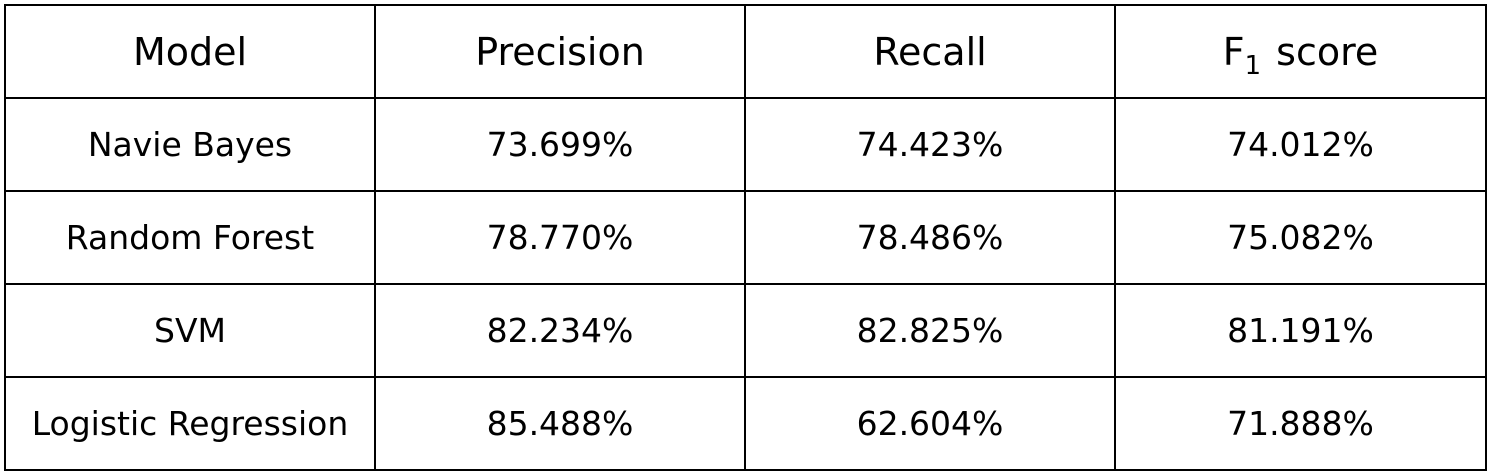  What do you see at coordinates (1300, 237) in the screenshot?
I see `cell-f1: 75.082%` at bounding box center [1300, 237].